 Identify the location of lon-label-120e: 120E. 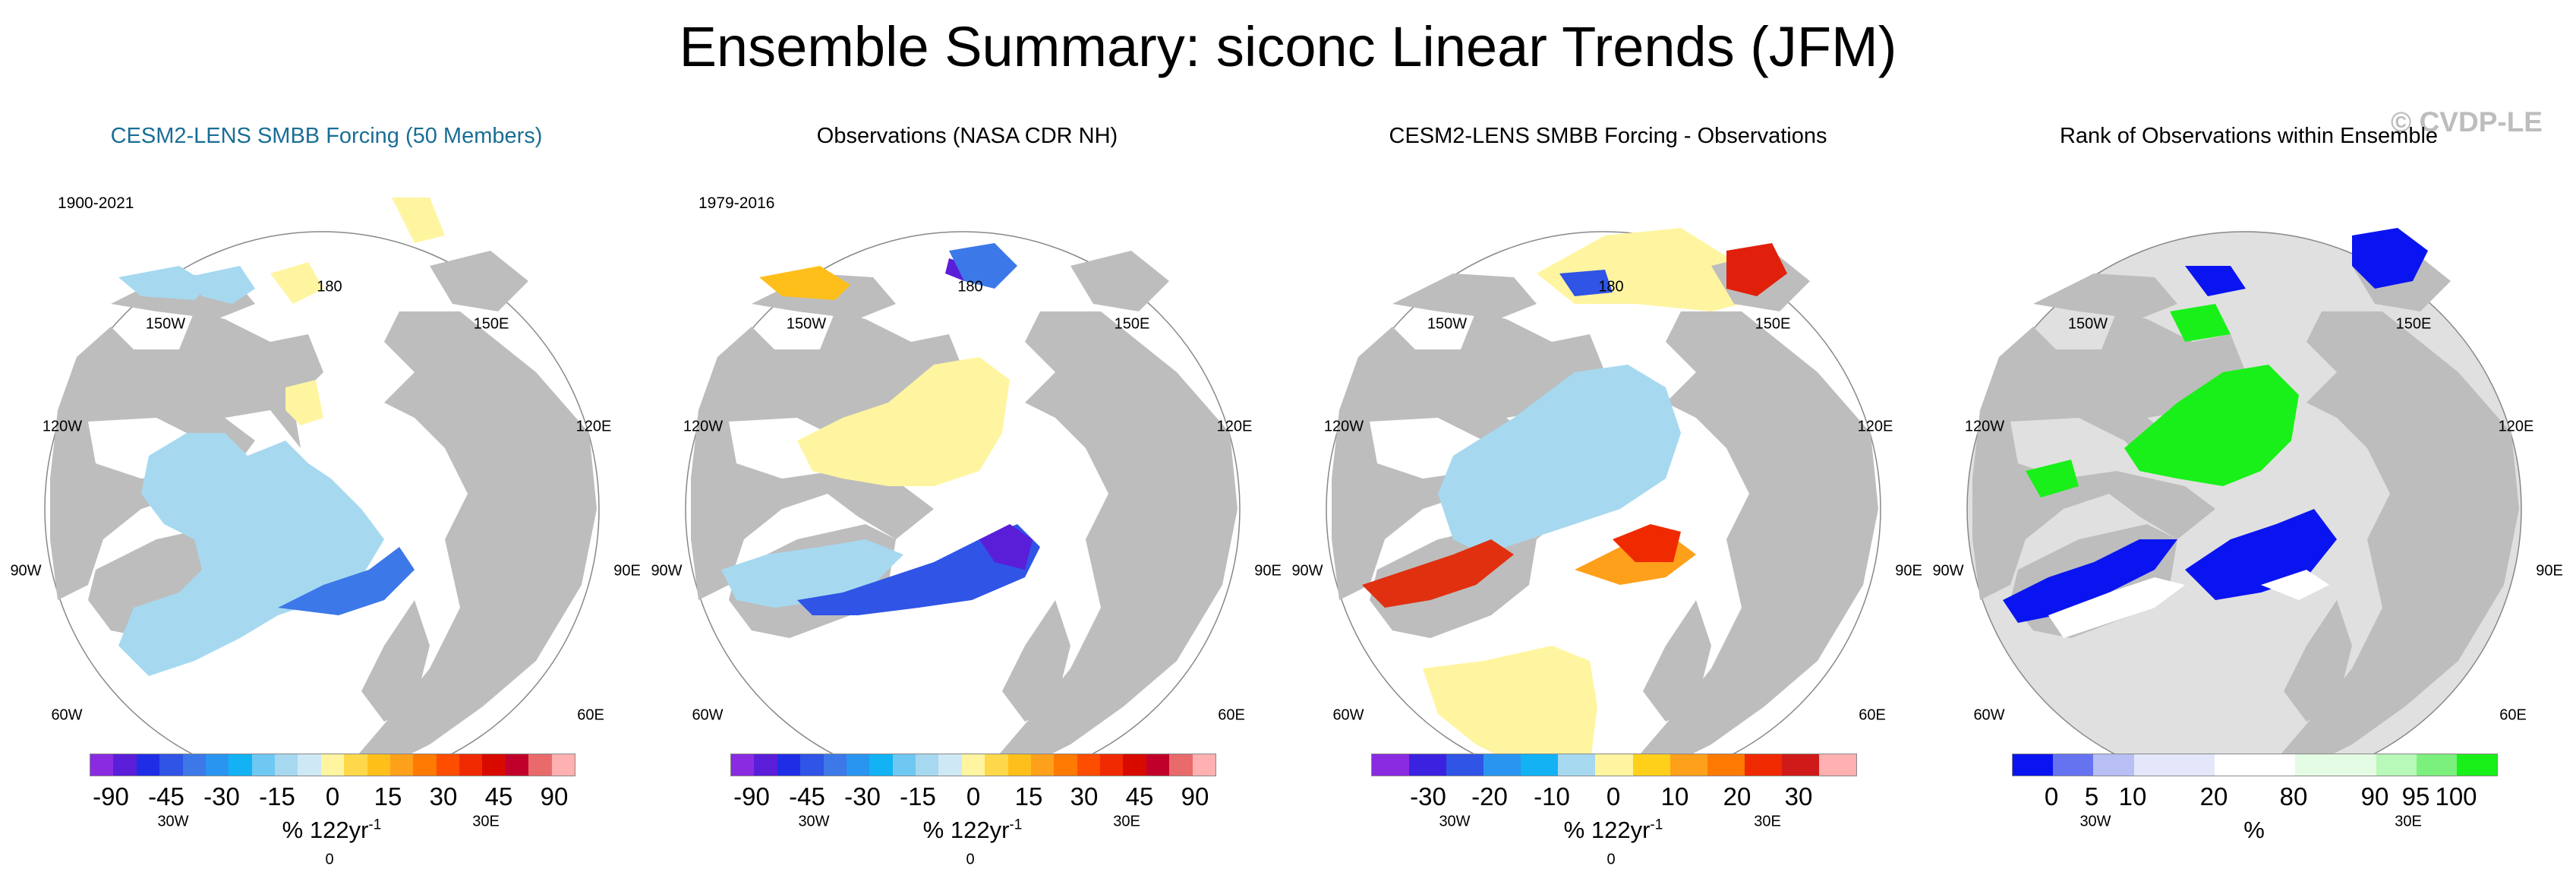
(1875, 426).